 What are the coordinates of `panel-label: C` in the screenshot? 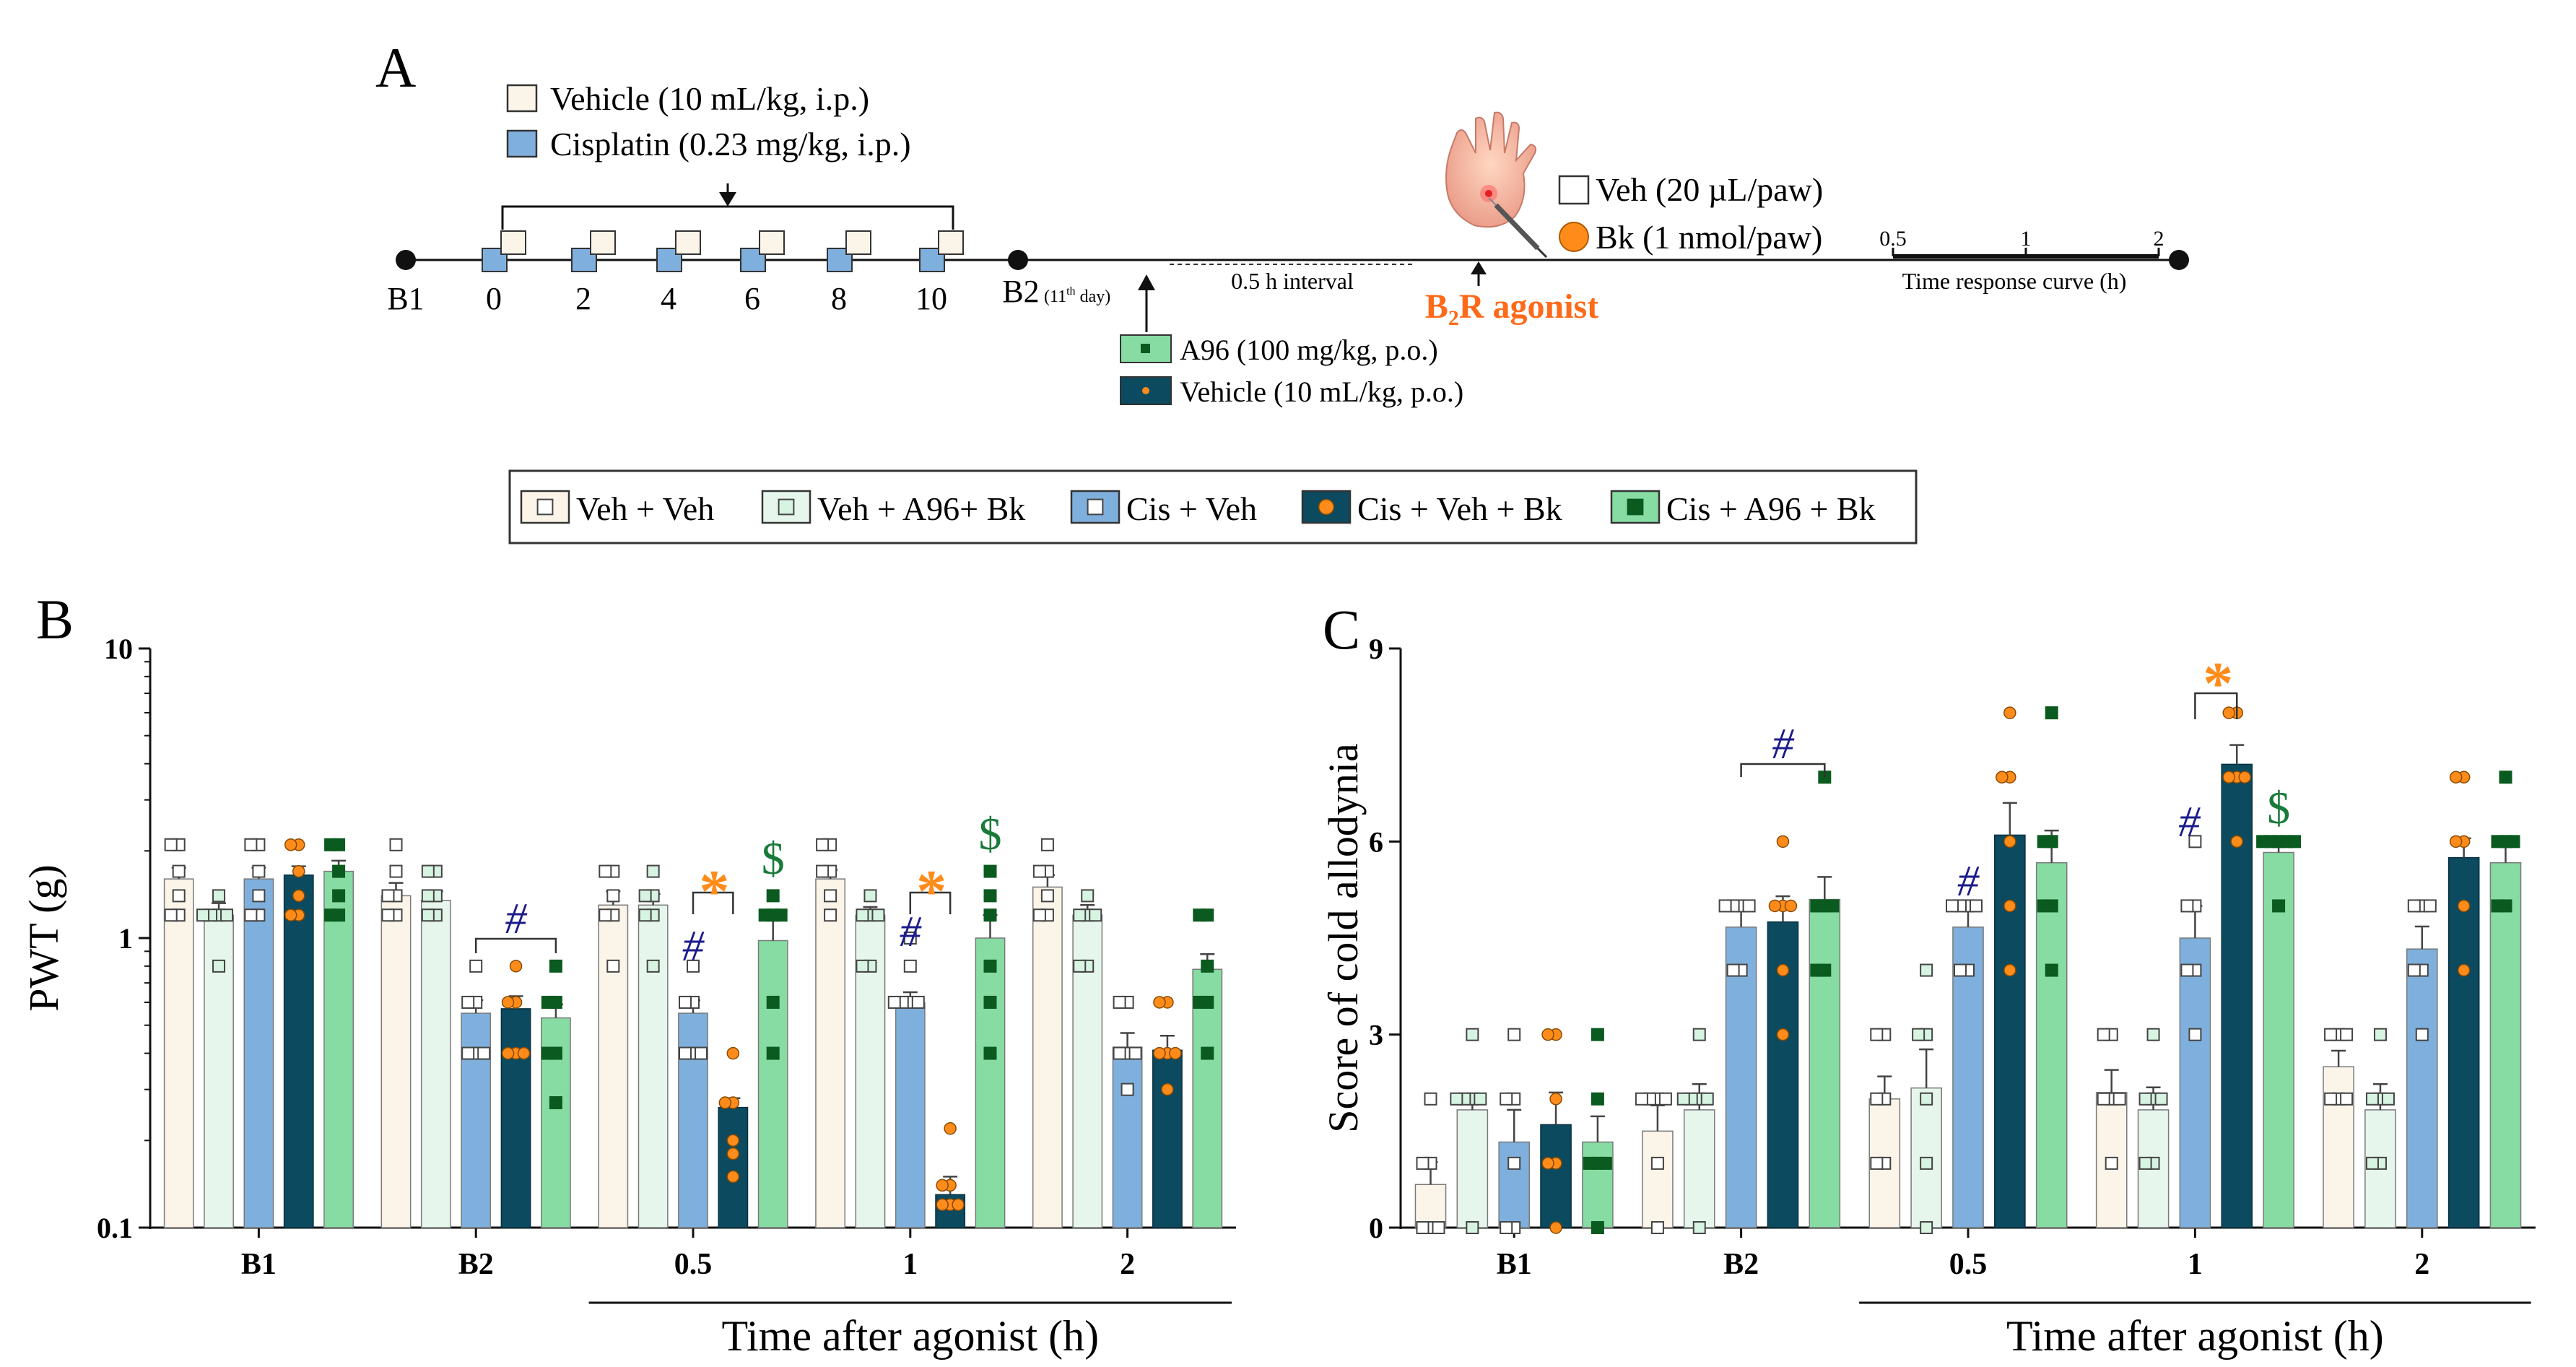 It's located at (1341, 630).